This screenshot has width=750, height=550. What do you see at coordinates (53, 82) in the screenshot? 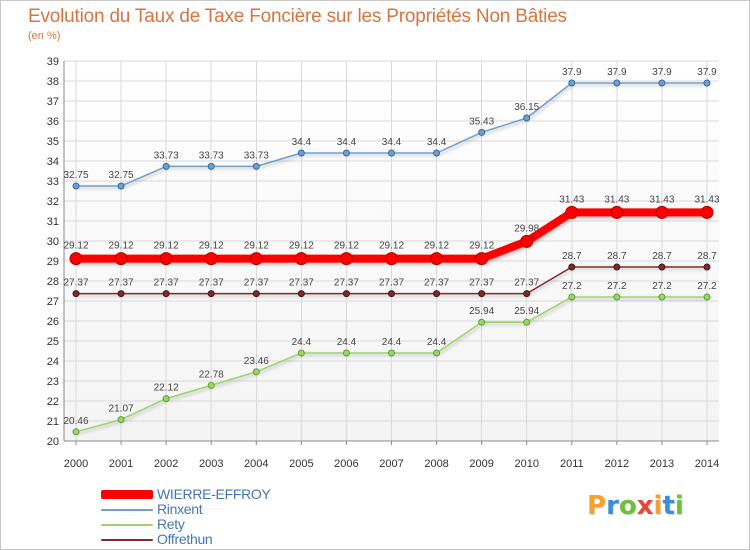
I see `y-tick-label: 38` at bounding box center [53, 82].